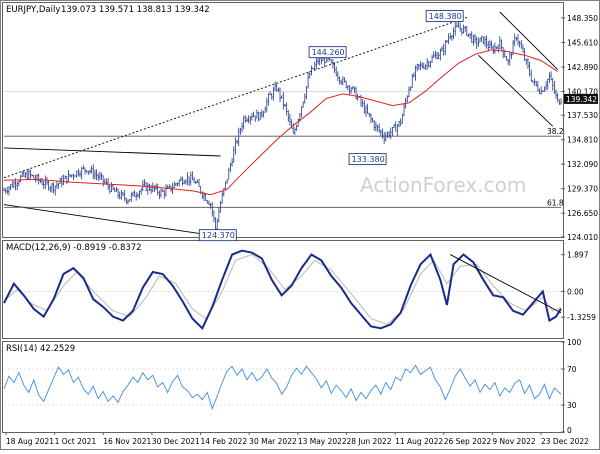 The width and height of the screenshot is (600, 454). I want to click on time-tick-label: 1 Oct 2021, so click(76, 441).